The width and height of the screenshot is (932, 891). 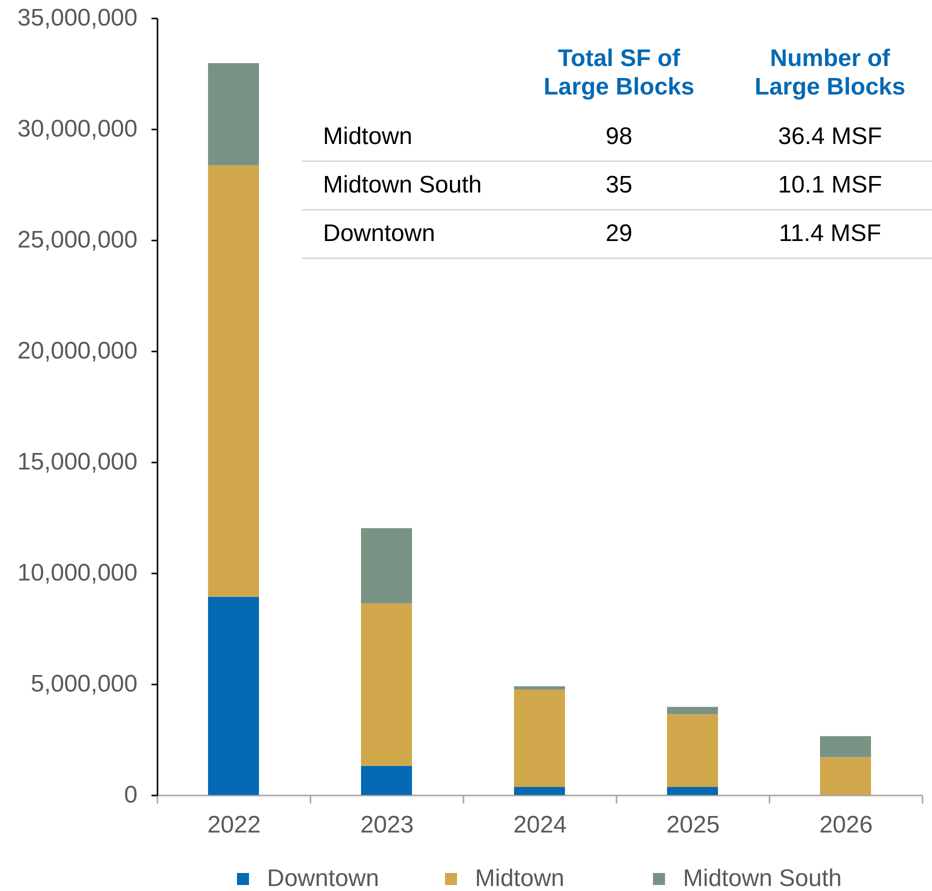 What do you see at coordinates (402, 185) in the screenshot?
I see `annotation: Midtown South` at bounding box center [402, 185].